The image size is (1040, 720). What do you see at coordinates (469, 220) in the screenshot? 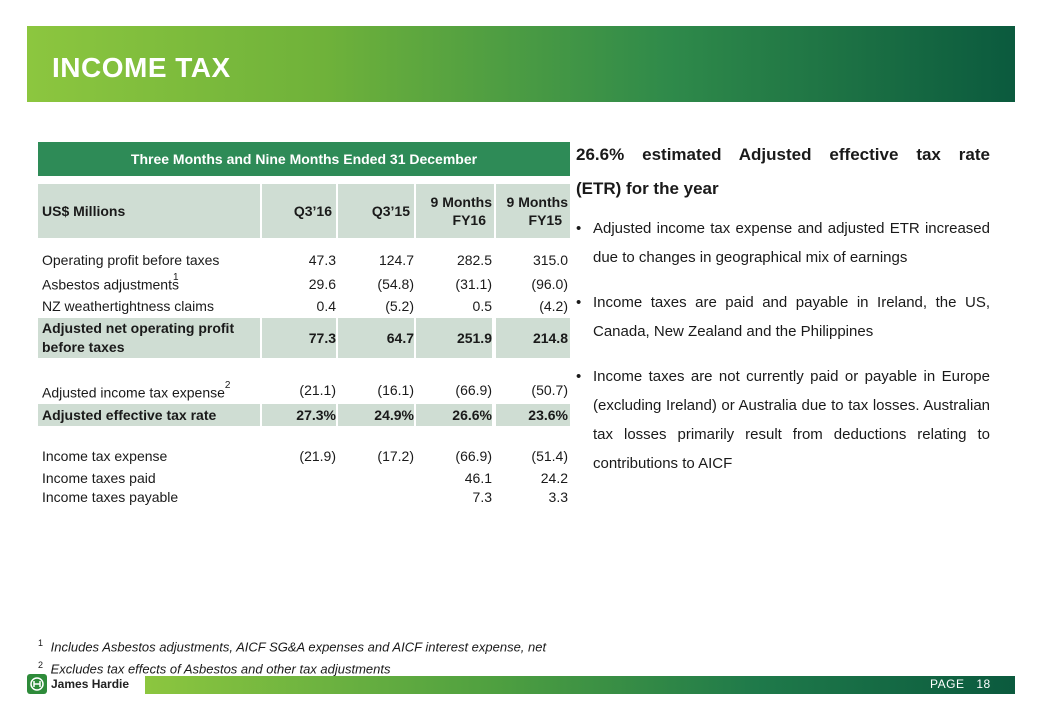
I see `column-header-text: FY16` at bounding box center [469, 220].